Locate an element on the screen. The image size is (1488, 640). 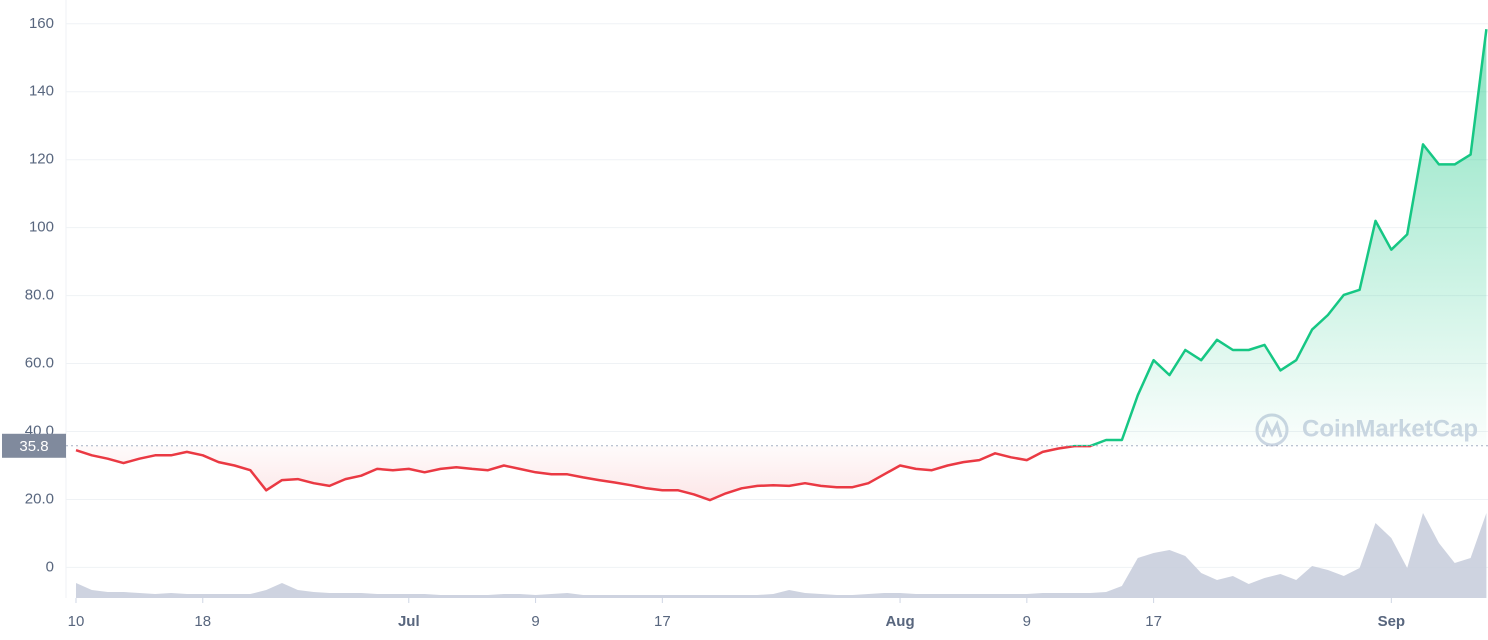
reference-label: 35.8 is located at coordinates (33, 446).